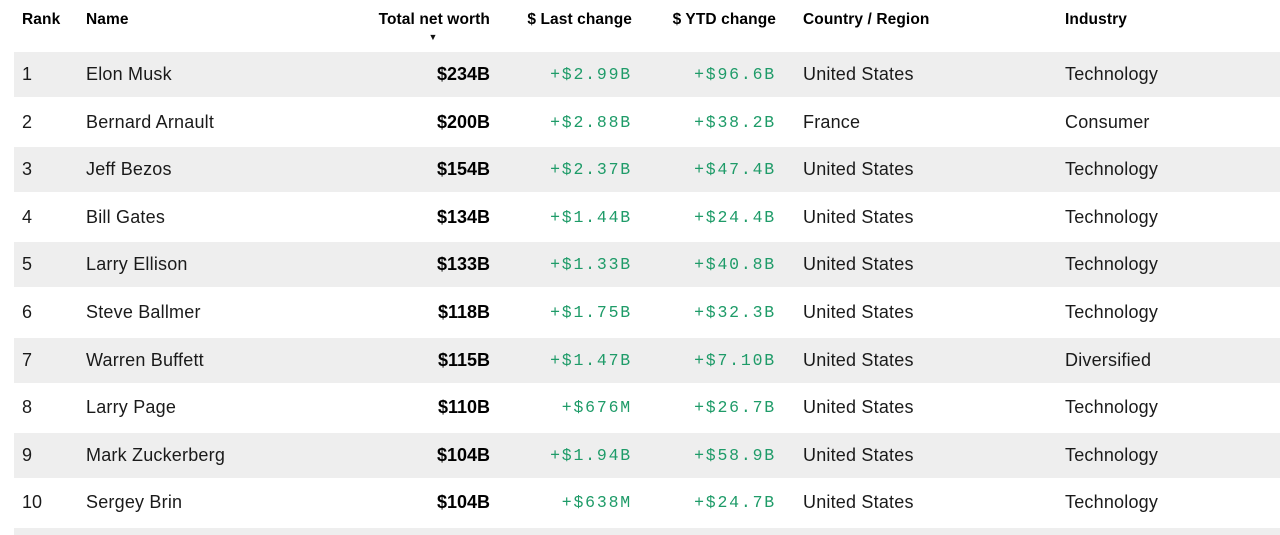  What do you see at coordinates (735, 503) in the screenshot?
I see `ytd-change-cell: +$24.7B` at bounding box center [735, 503].